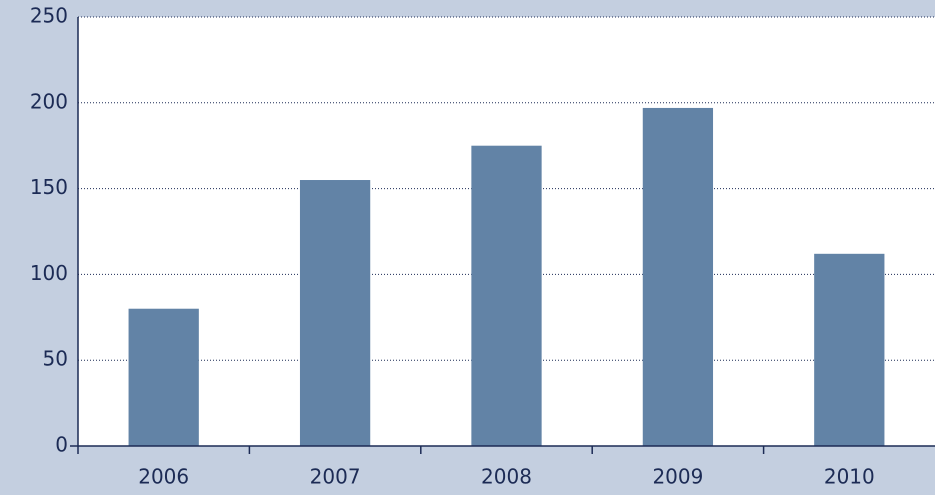 This screenshot has height=495, width=935. Describe the element at coordinates (163, 477) in the screenshot. I see `x-tick-label: 2006` at that location.